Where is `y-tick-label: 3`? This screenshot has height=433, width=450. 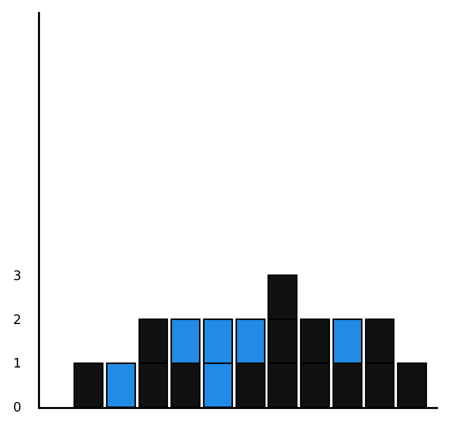
y-tick-label: 3 is located at coordinates (17, 276).